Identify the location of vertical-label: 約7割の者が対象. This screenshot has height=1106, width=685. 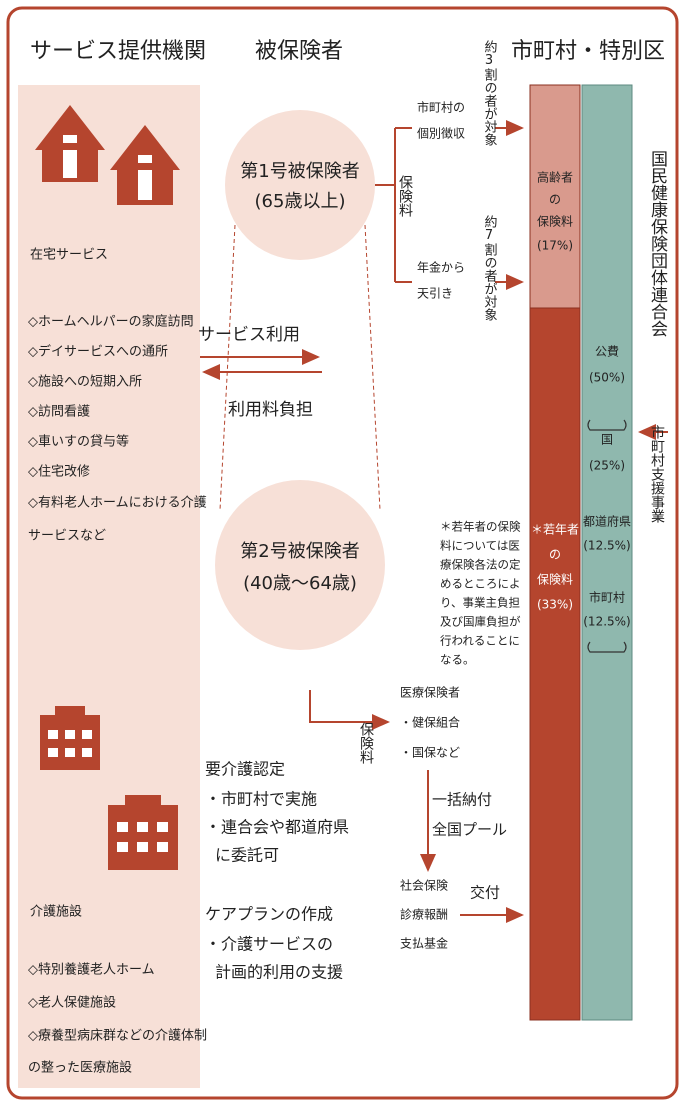
(490, 268).